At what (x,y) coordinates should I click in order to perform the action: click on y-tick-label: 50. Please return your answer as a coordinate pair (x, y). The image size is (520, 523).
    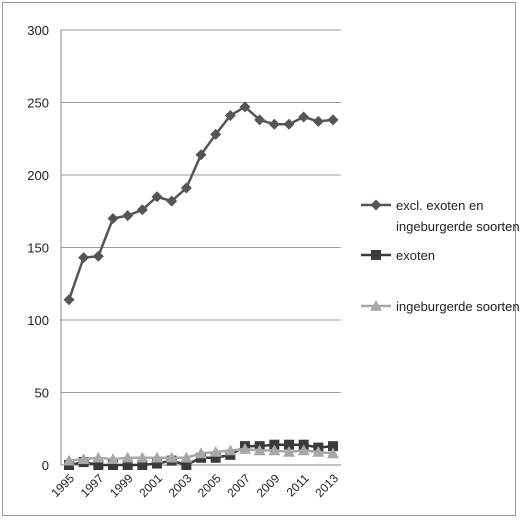
    Looking at the image, I should click on (42, 393).